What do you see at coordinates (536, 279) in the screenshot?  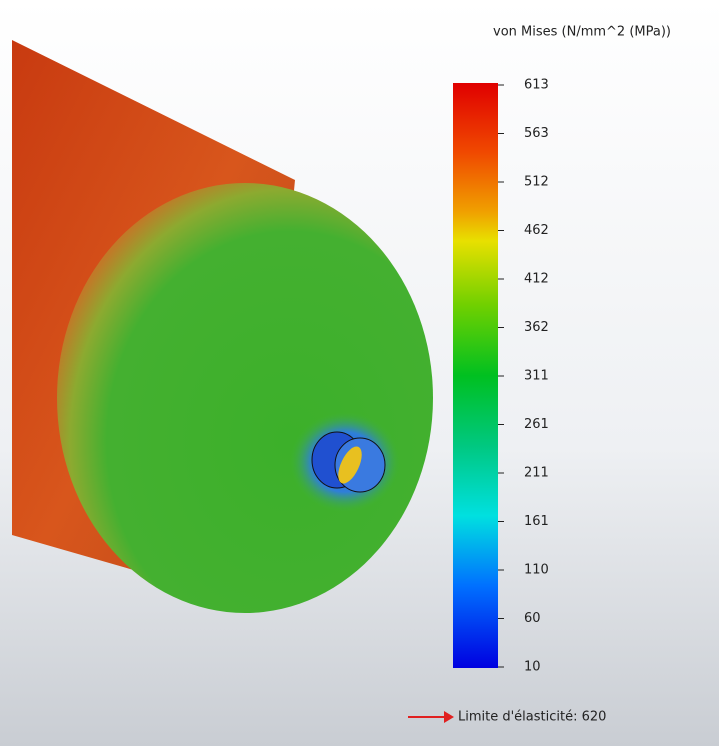 I see `tick-label: 412` at bounding box center [536, 279].